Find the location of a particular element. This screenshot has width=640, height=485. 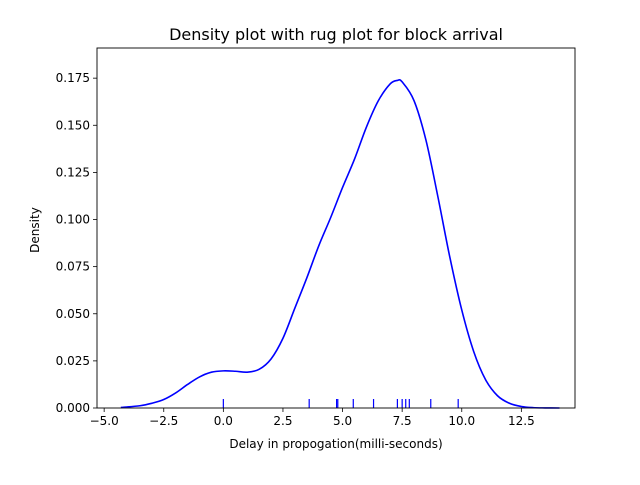

x-tick-label: −2.5 is located at coordinates (163, 421).